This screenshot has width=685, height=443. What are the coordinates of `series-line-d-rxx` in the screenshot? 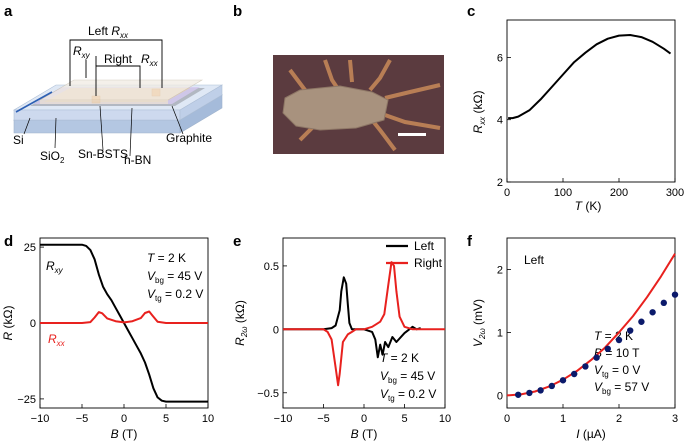 It's located at (124, 317).